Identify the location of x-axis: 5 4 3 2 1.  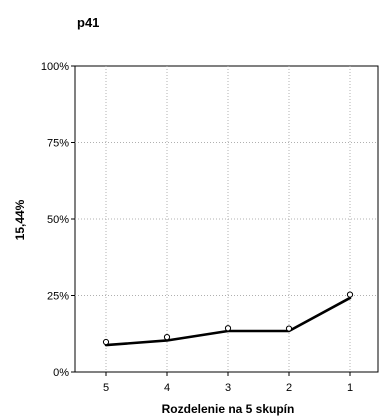
(228, 383).